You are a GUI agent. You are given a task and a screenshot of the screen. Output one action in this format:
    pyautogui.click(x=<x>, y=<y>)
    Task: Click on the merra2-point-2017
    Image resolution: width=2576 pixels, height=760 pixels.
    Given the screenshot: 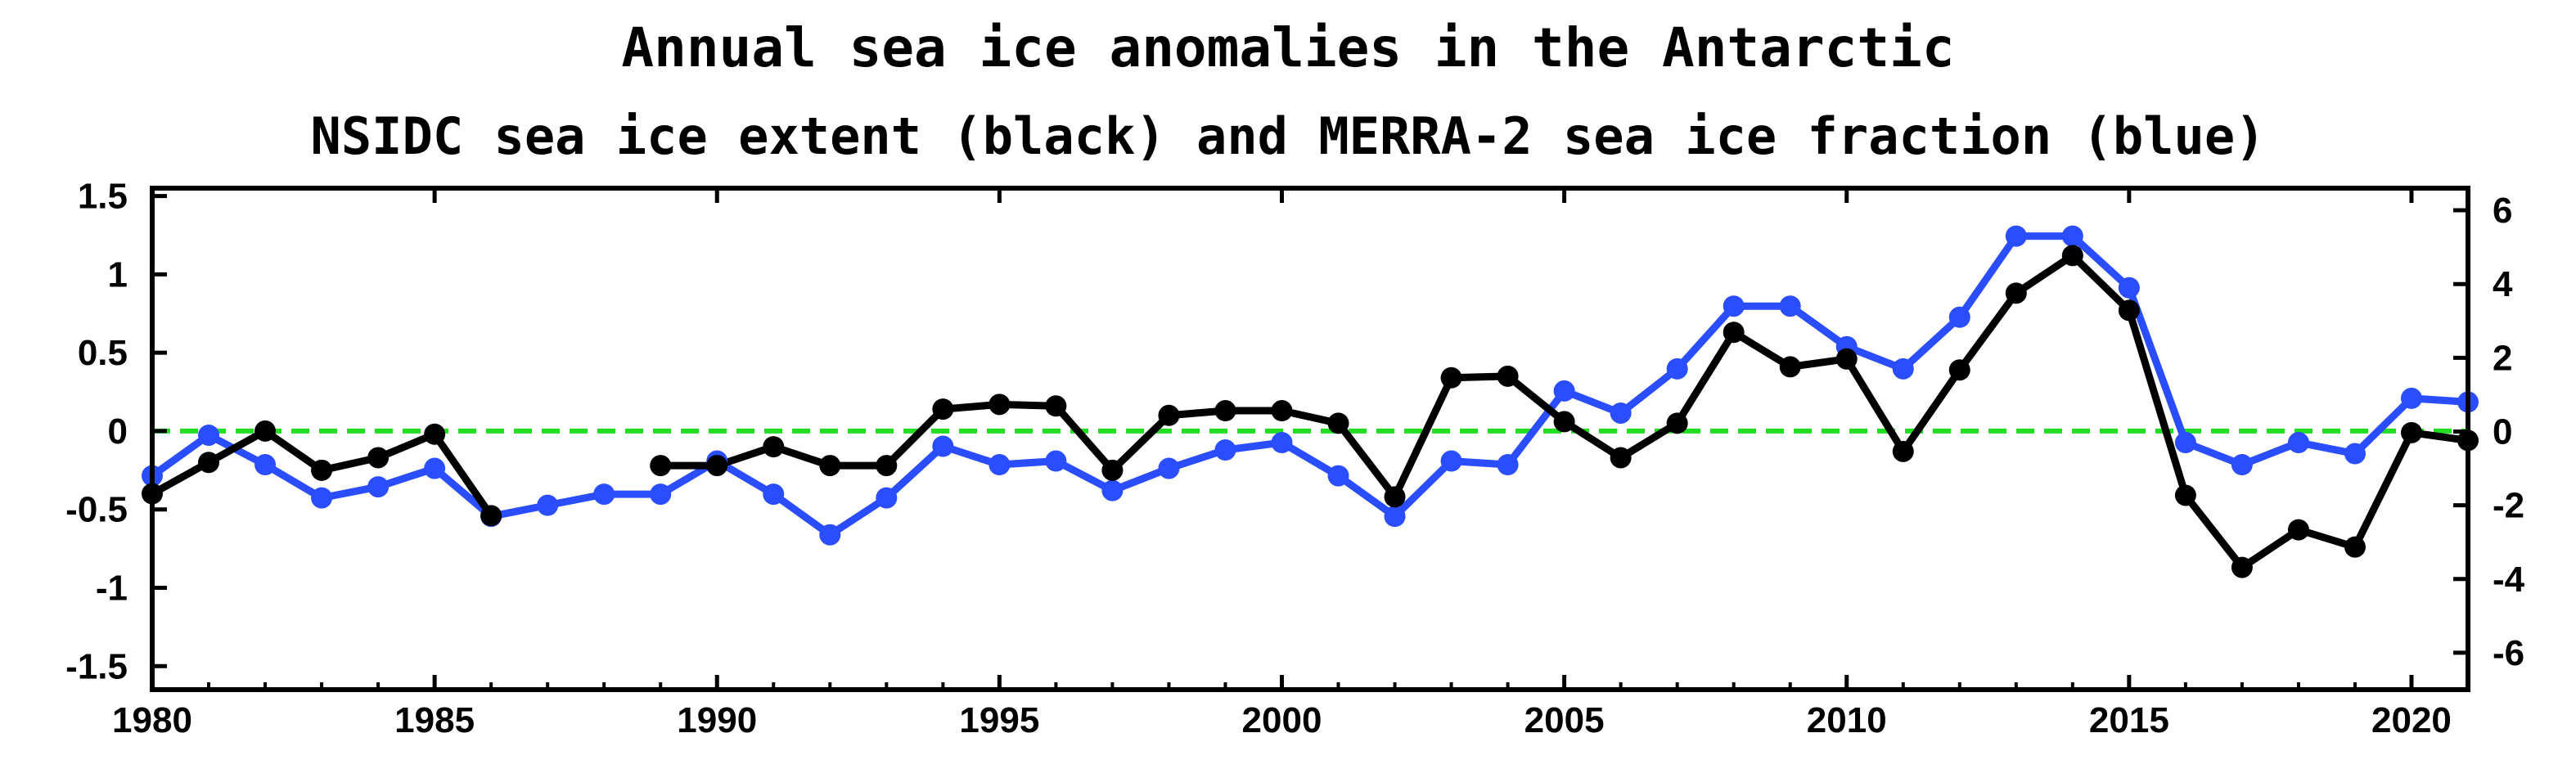 What is the action you would take?
    pyautogui.click(x=2242, y=465)
    